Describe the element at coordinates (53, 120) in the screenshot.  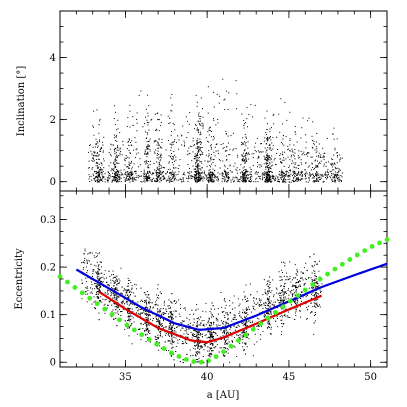
I see `top-ytick-label: 2` at that location.